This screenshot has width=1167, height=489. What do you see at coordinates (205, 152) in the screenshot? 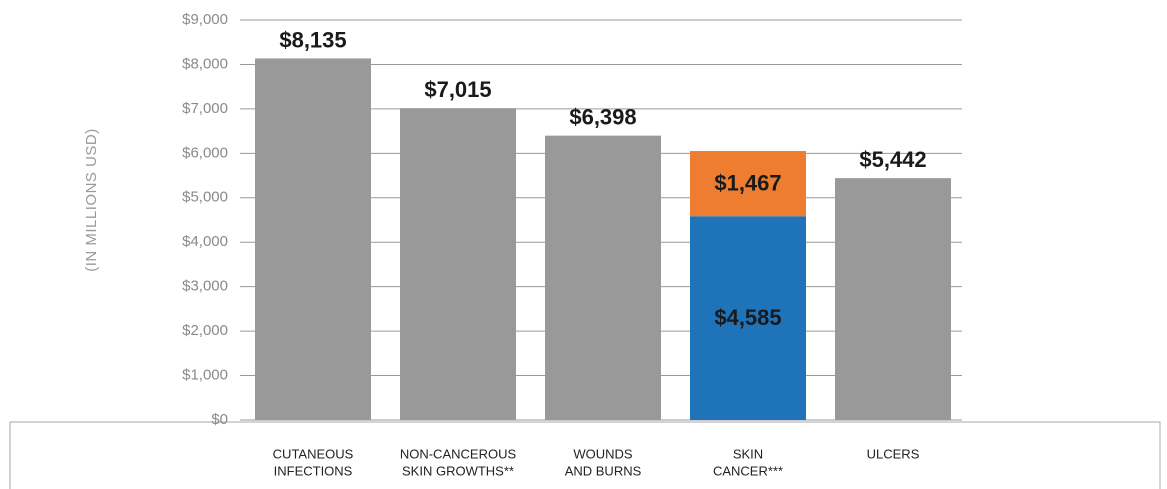
I see `y-tick-label: $6,000` at bounding box center [205, 152].